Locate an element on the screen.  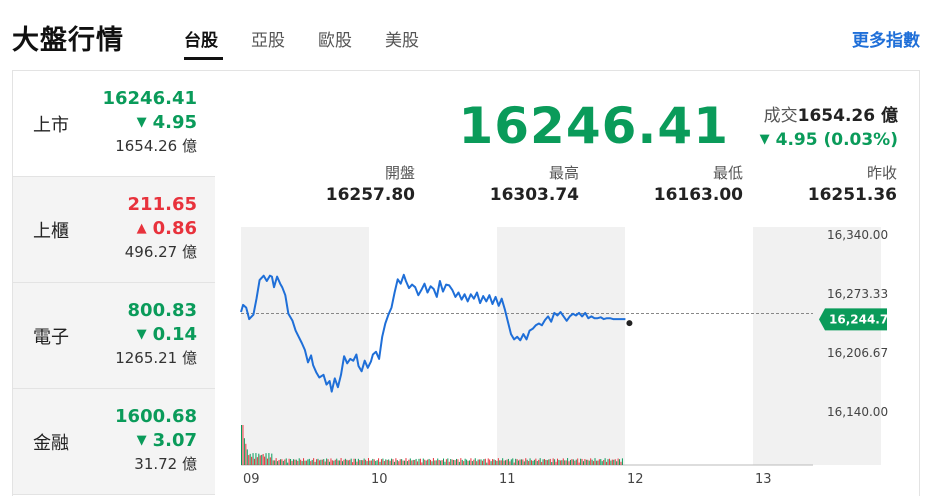
tab-europe-stocks: 歐股 is located at coordinates (335, 41).